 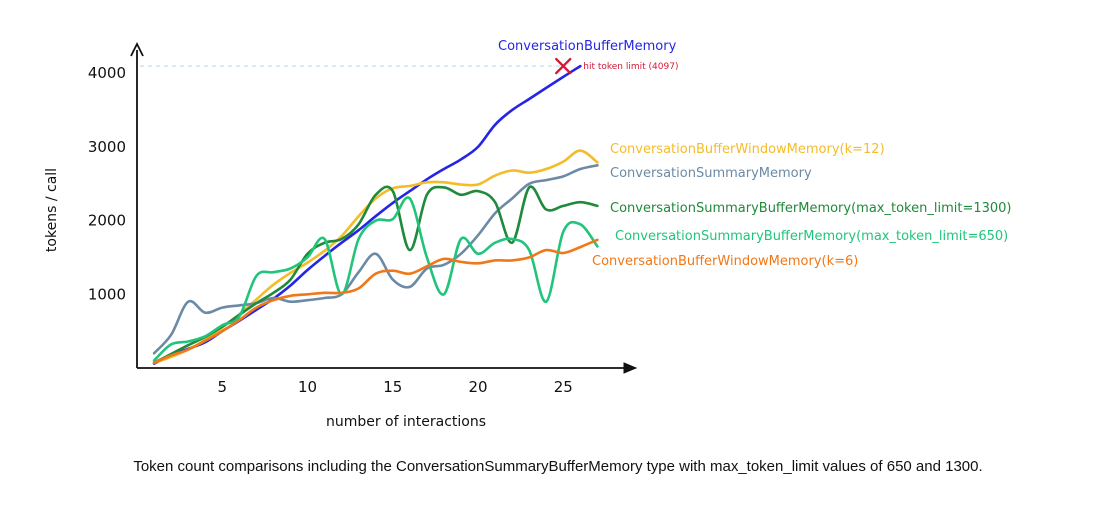 I want to click on token-limit-marker, so click(x=563, y=66).